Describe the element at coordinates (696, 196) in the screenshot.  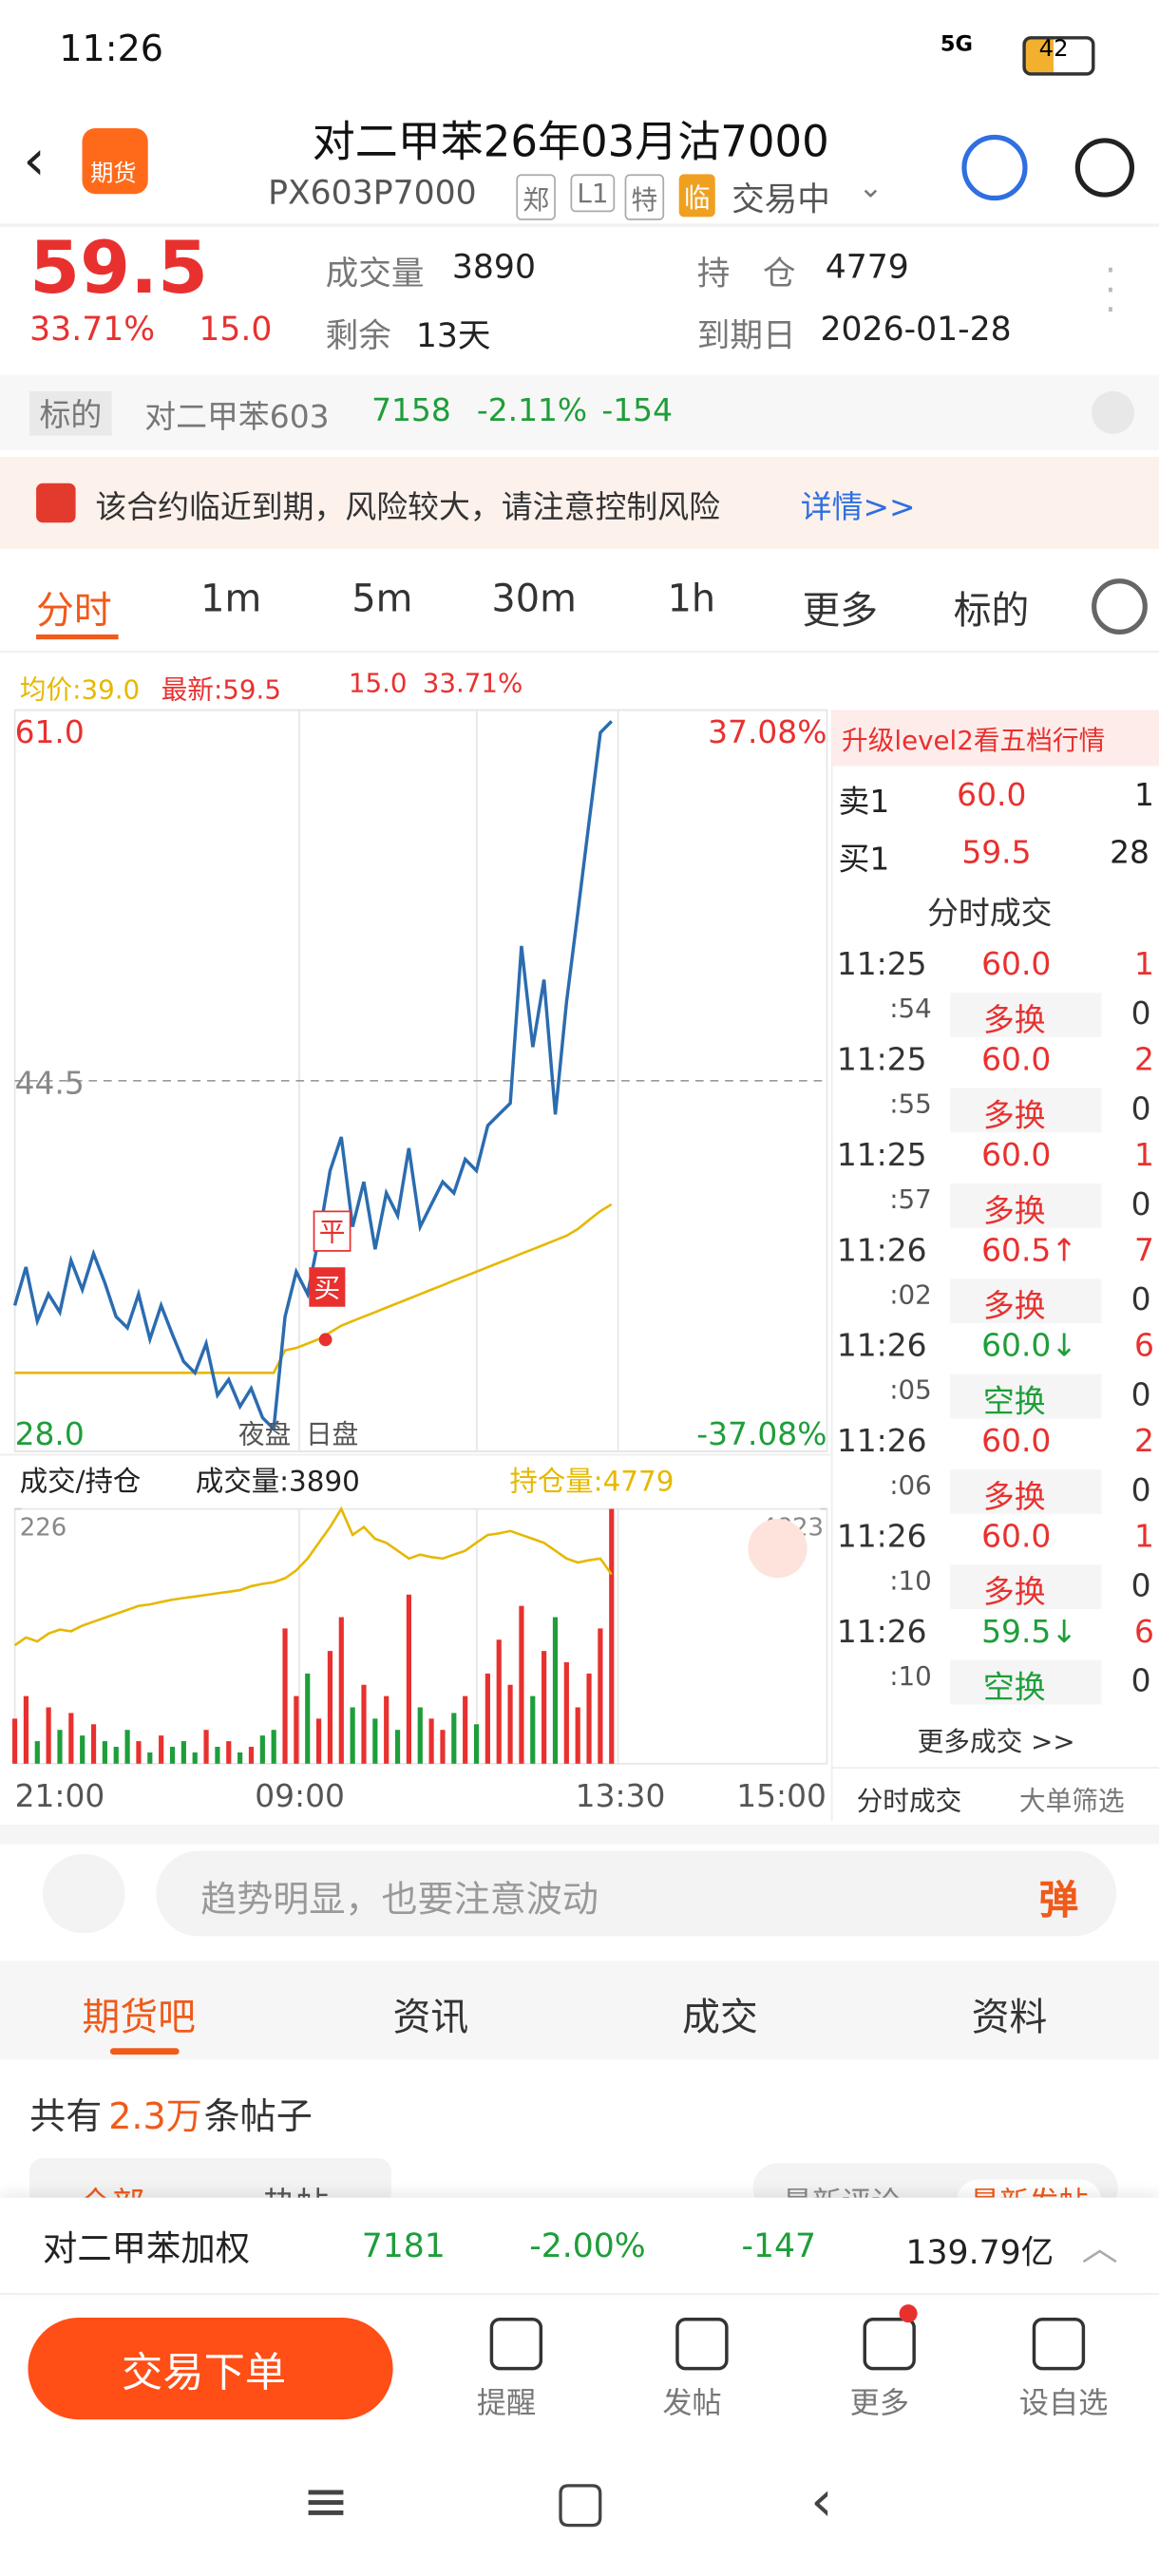
I see `tag: 临` at that location.